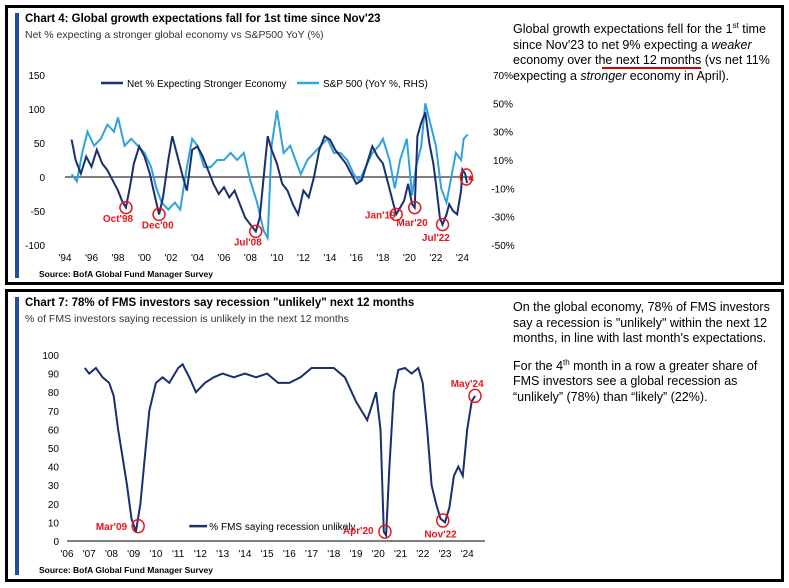  Describe the element at coordinates (656, 44) in the screenshot. I see `note-text: net 9% expecting a` at that location.